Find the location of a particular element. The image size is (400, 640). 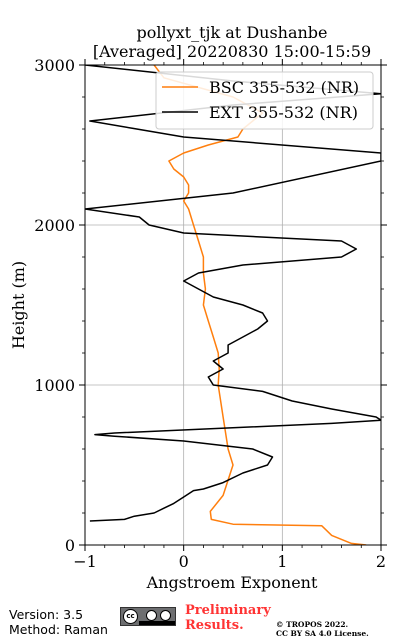

x-tick-label-1: 0 is located at coordinates (184, 561).